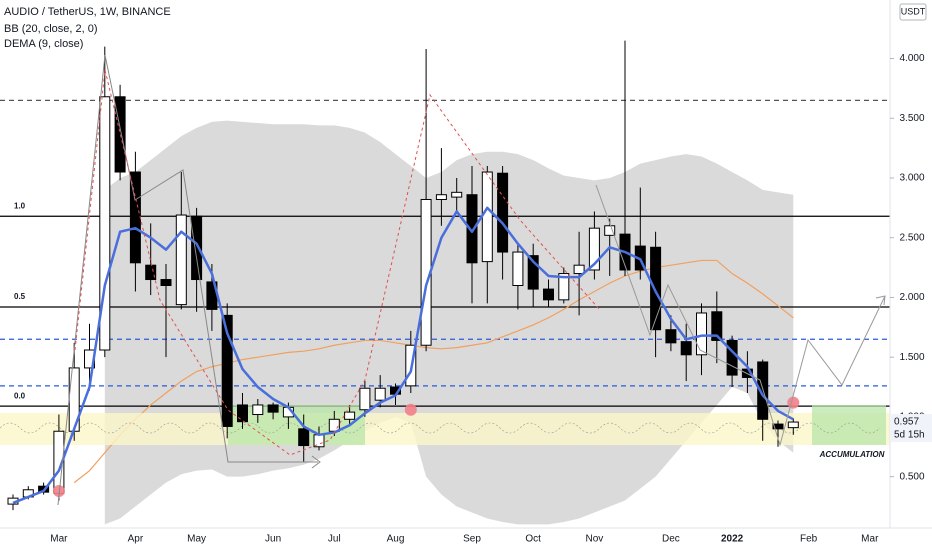 Image resolution: width=932 pixels, height=550 pixels. I want to click on x-tick-label: Dec, so click(671, 539).